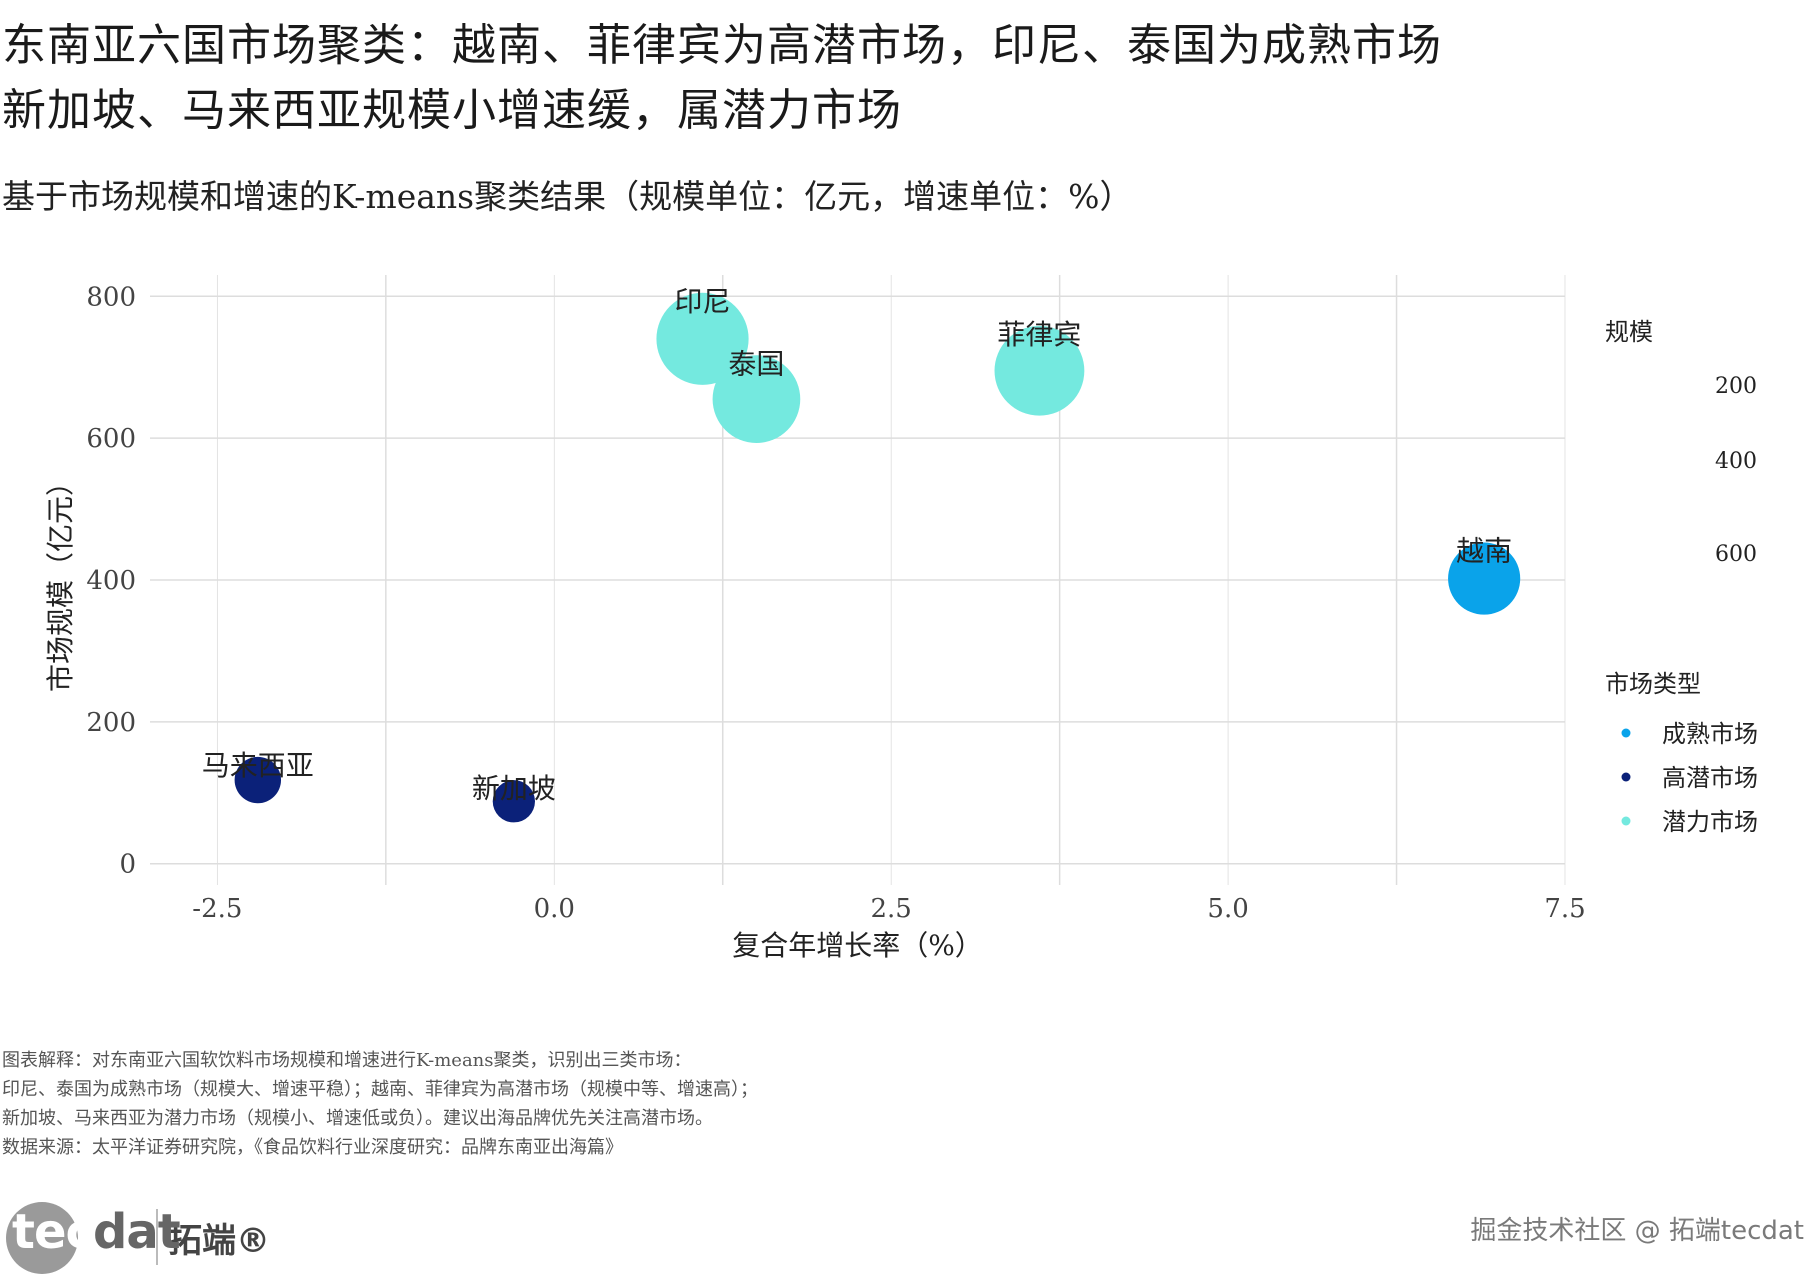 This screenshot has height=1282, width=1814. Describe the element at coordinates (111, 297) in the screenshot. I see `y-tick-label: 800` at that location.